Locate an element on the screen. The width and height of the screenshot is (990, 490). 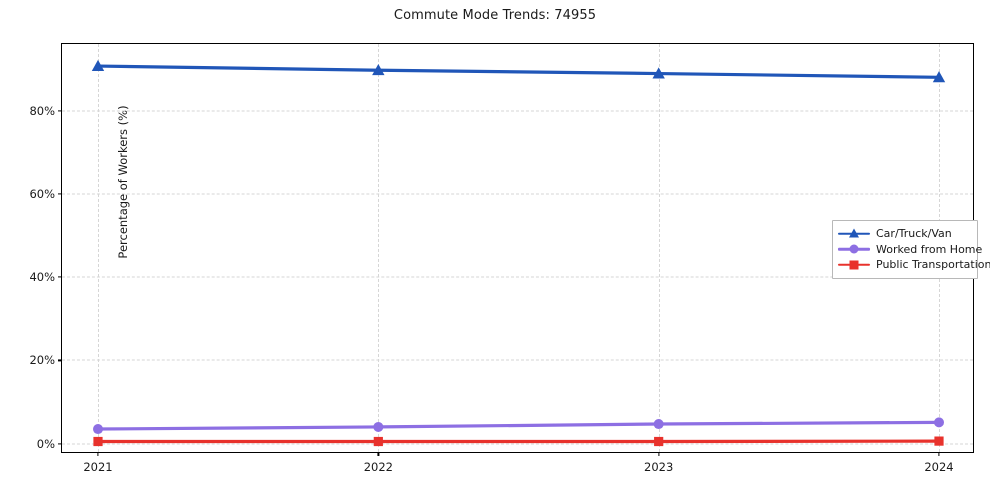
legend-marker-triangle-icon is located at coordinates (854, 233).